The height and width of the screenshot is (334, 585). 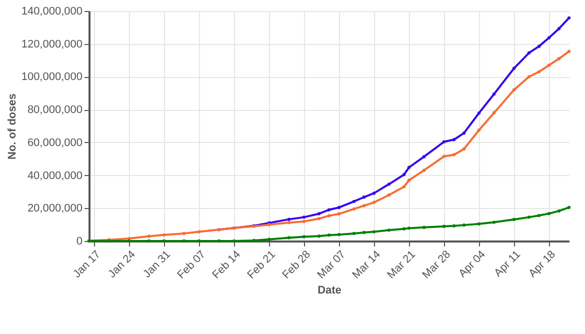 What do you see at coordinates (54, 176) in the screenshot?
I see `y-tick-label: 40,000,000` at bounding box center [54, 176].